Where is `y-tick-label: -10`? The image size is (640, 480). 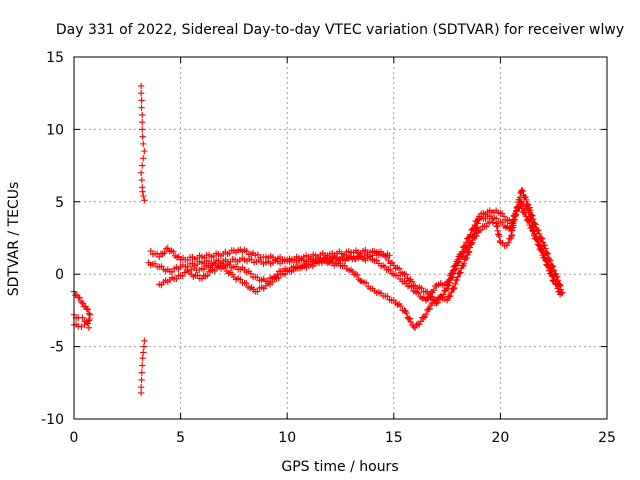
y-tick-label: -10 is located at coordinates (52, 420).